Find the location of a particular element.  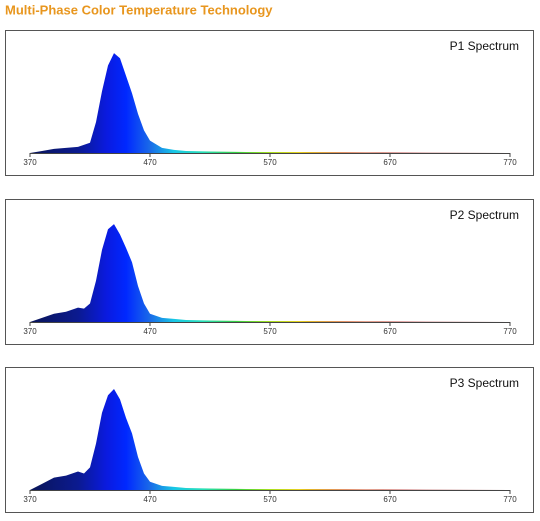

page-title: Multi-Phase Color Temperature Technology is located at coordinates (139, 9).